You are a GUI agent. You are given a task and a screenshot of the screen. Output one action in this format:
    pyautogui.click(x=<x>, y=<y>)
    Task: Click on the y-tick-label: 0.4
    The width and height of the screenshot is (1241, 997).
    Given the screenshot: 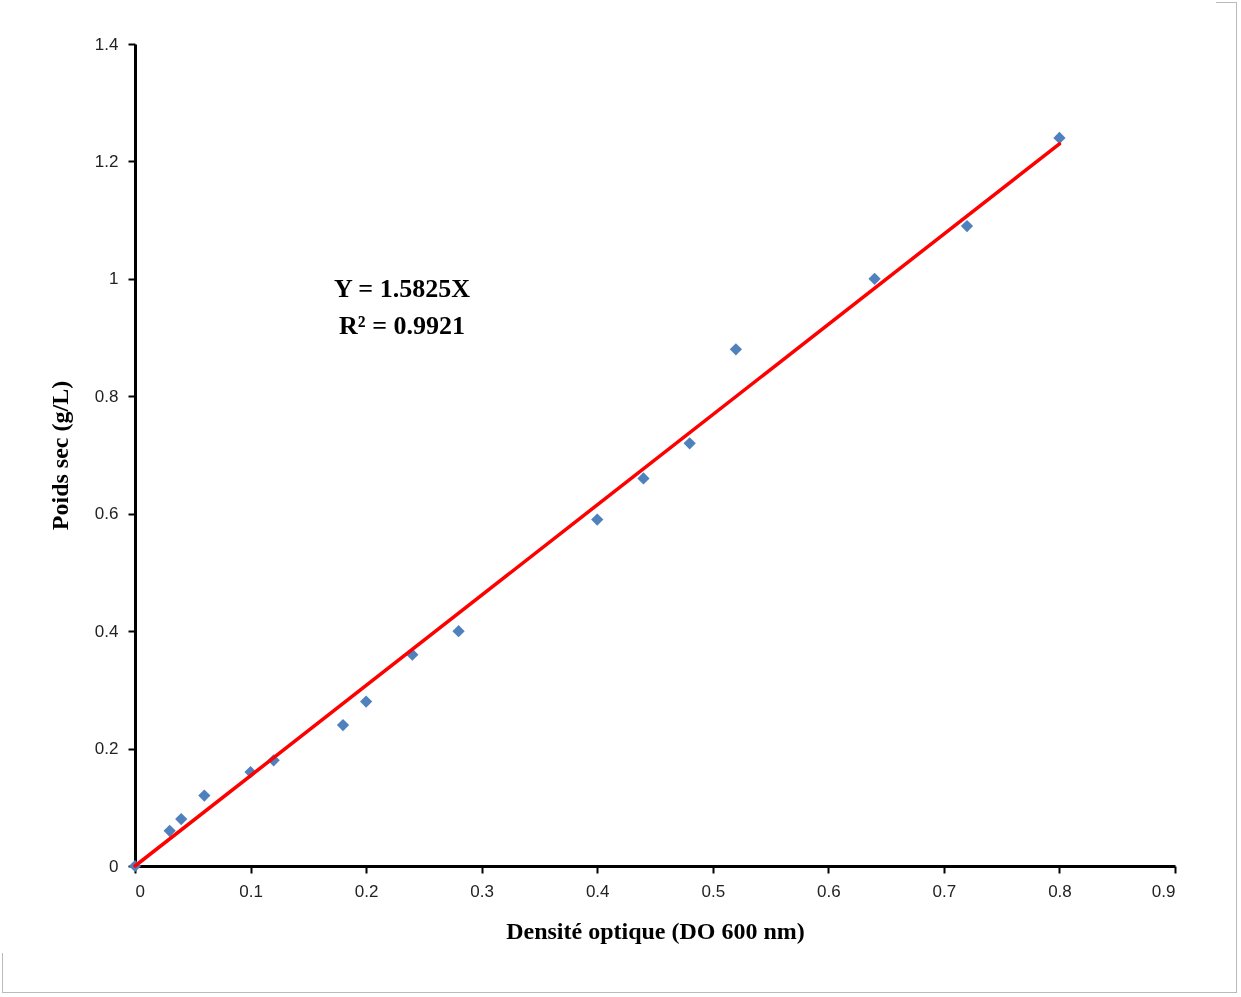 What is the action you would take?
    pyautogui.click(x=106, y=631)
    